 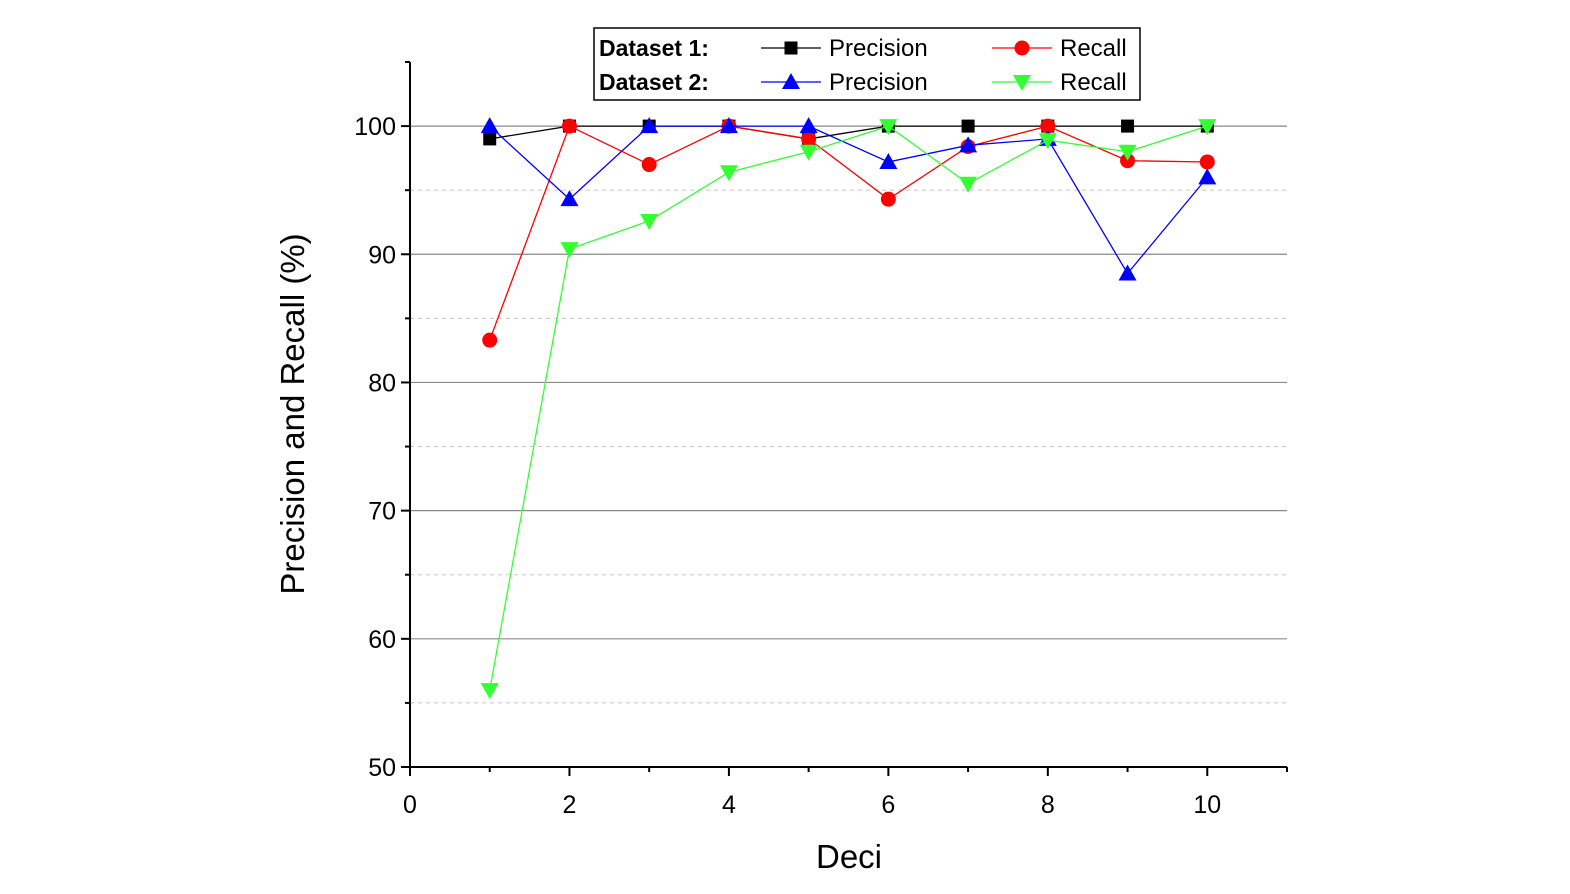 What do you see at coordinates (375, 127) in the screenshot?
I see `y-tick-label: 100` at bounding box center [375, 127].